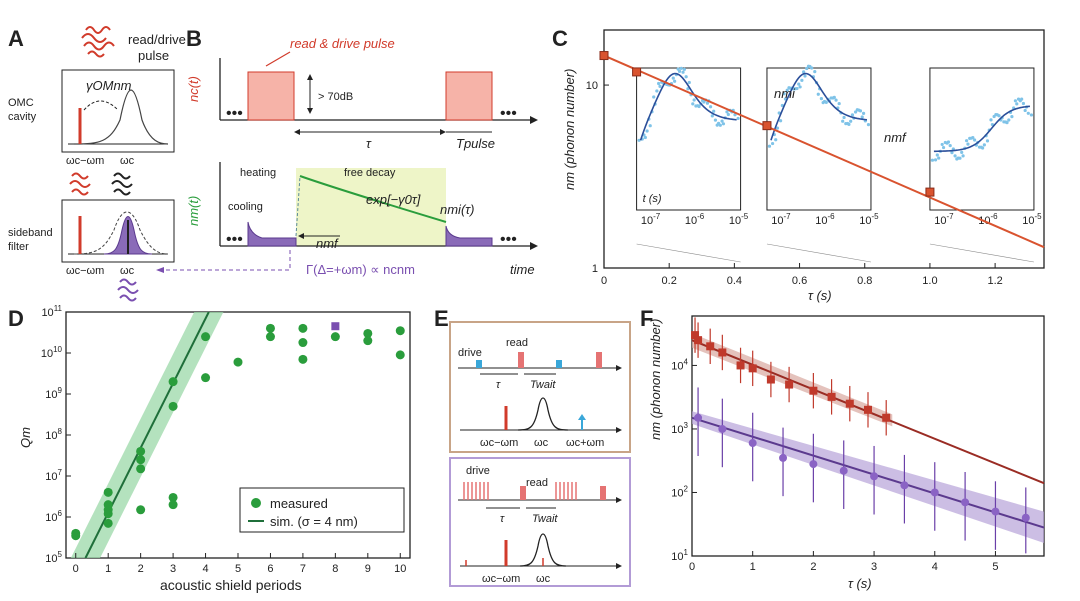  I want to click on c-xtick-label: 0.4, so click(734, 281).